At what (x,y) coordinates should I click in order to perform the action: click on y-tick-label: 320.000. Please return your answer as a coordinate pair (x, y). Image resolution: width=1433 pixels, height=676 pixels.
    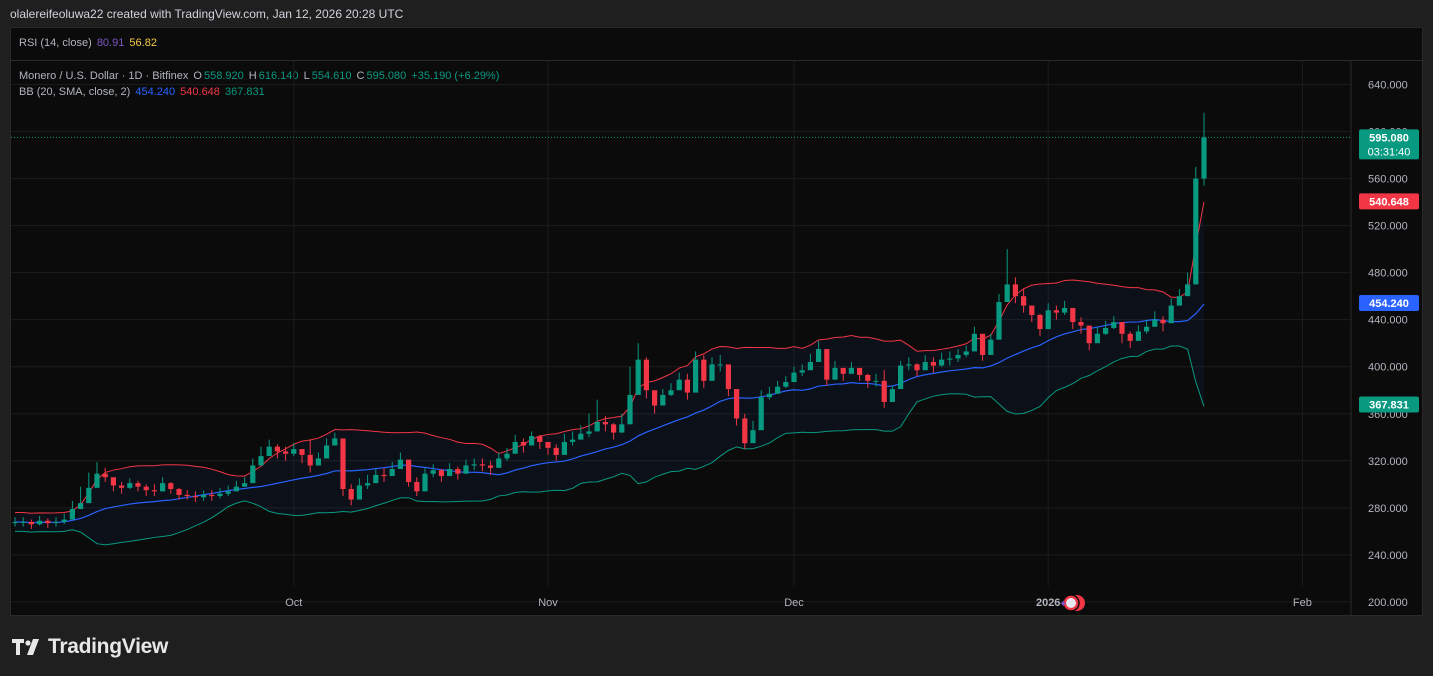
    Looking at the image, I should click on (1388, 462).